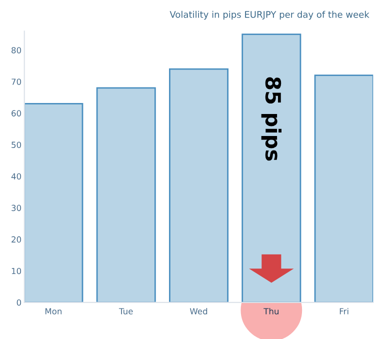 This screenshot has width=375, height=339. I want to click on y-tick-label: 10, so click(17, 271).